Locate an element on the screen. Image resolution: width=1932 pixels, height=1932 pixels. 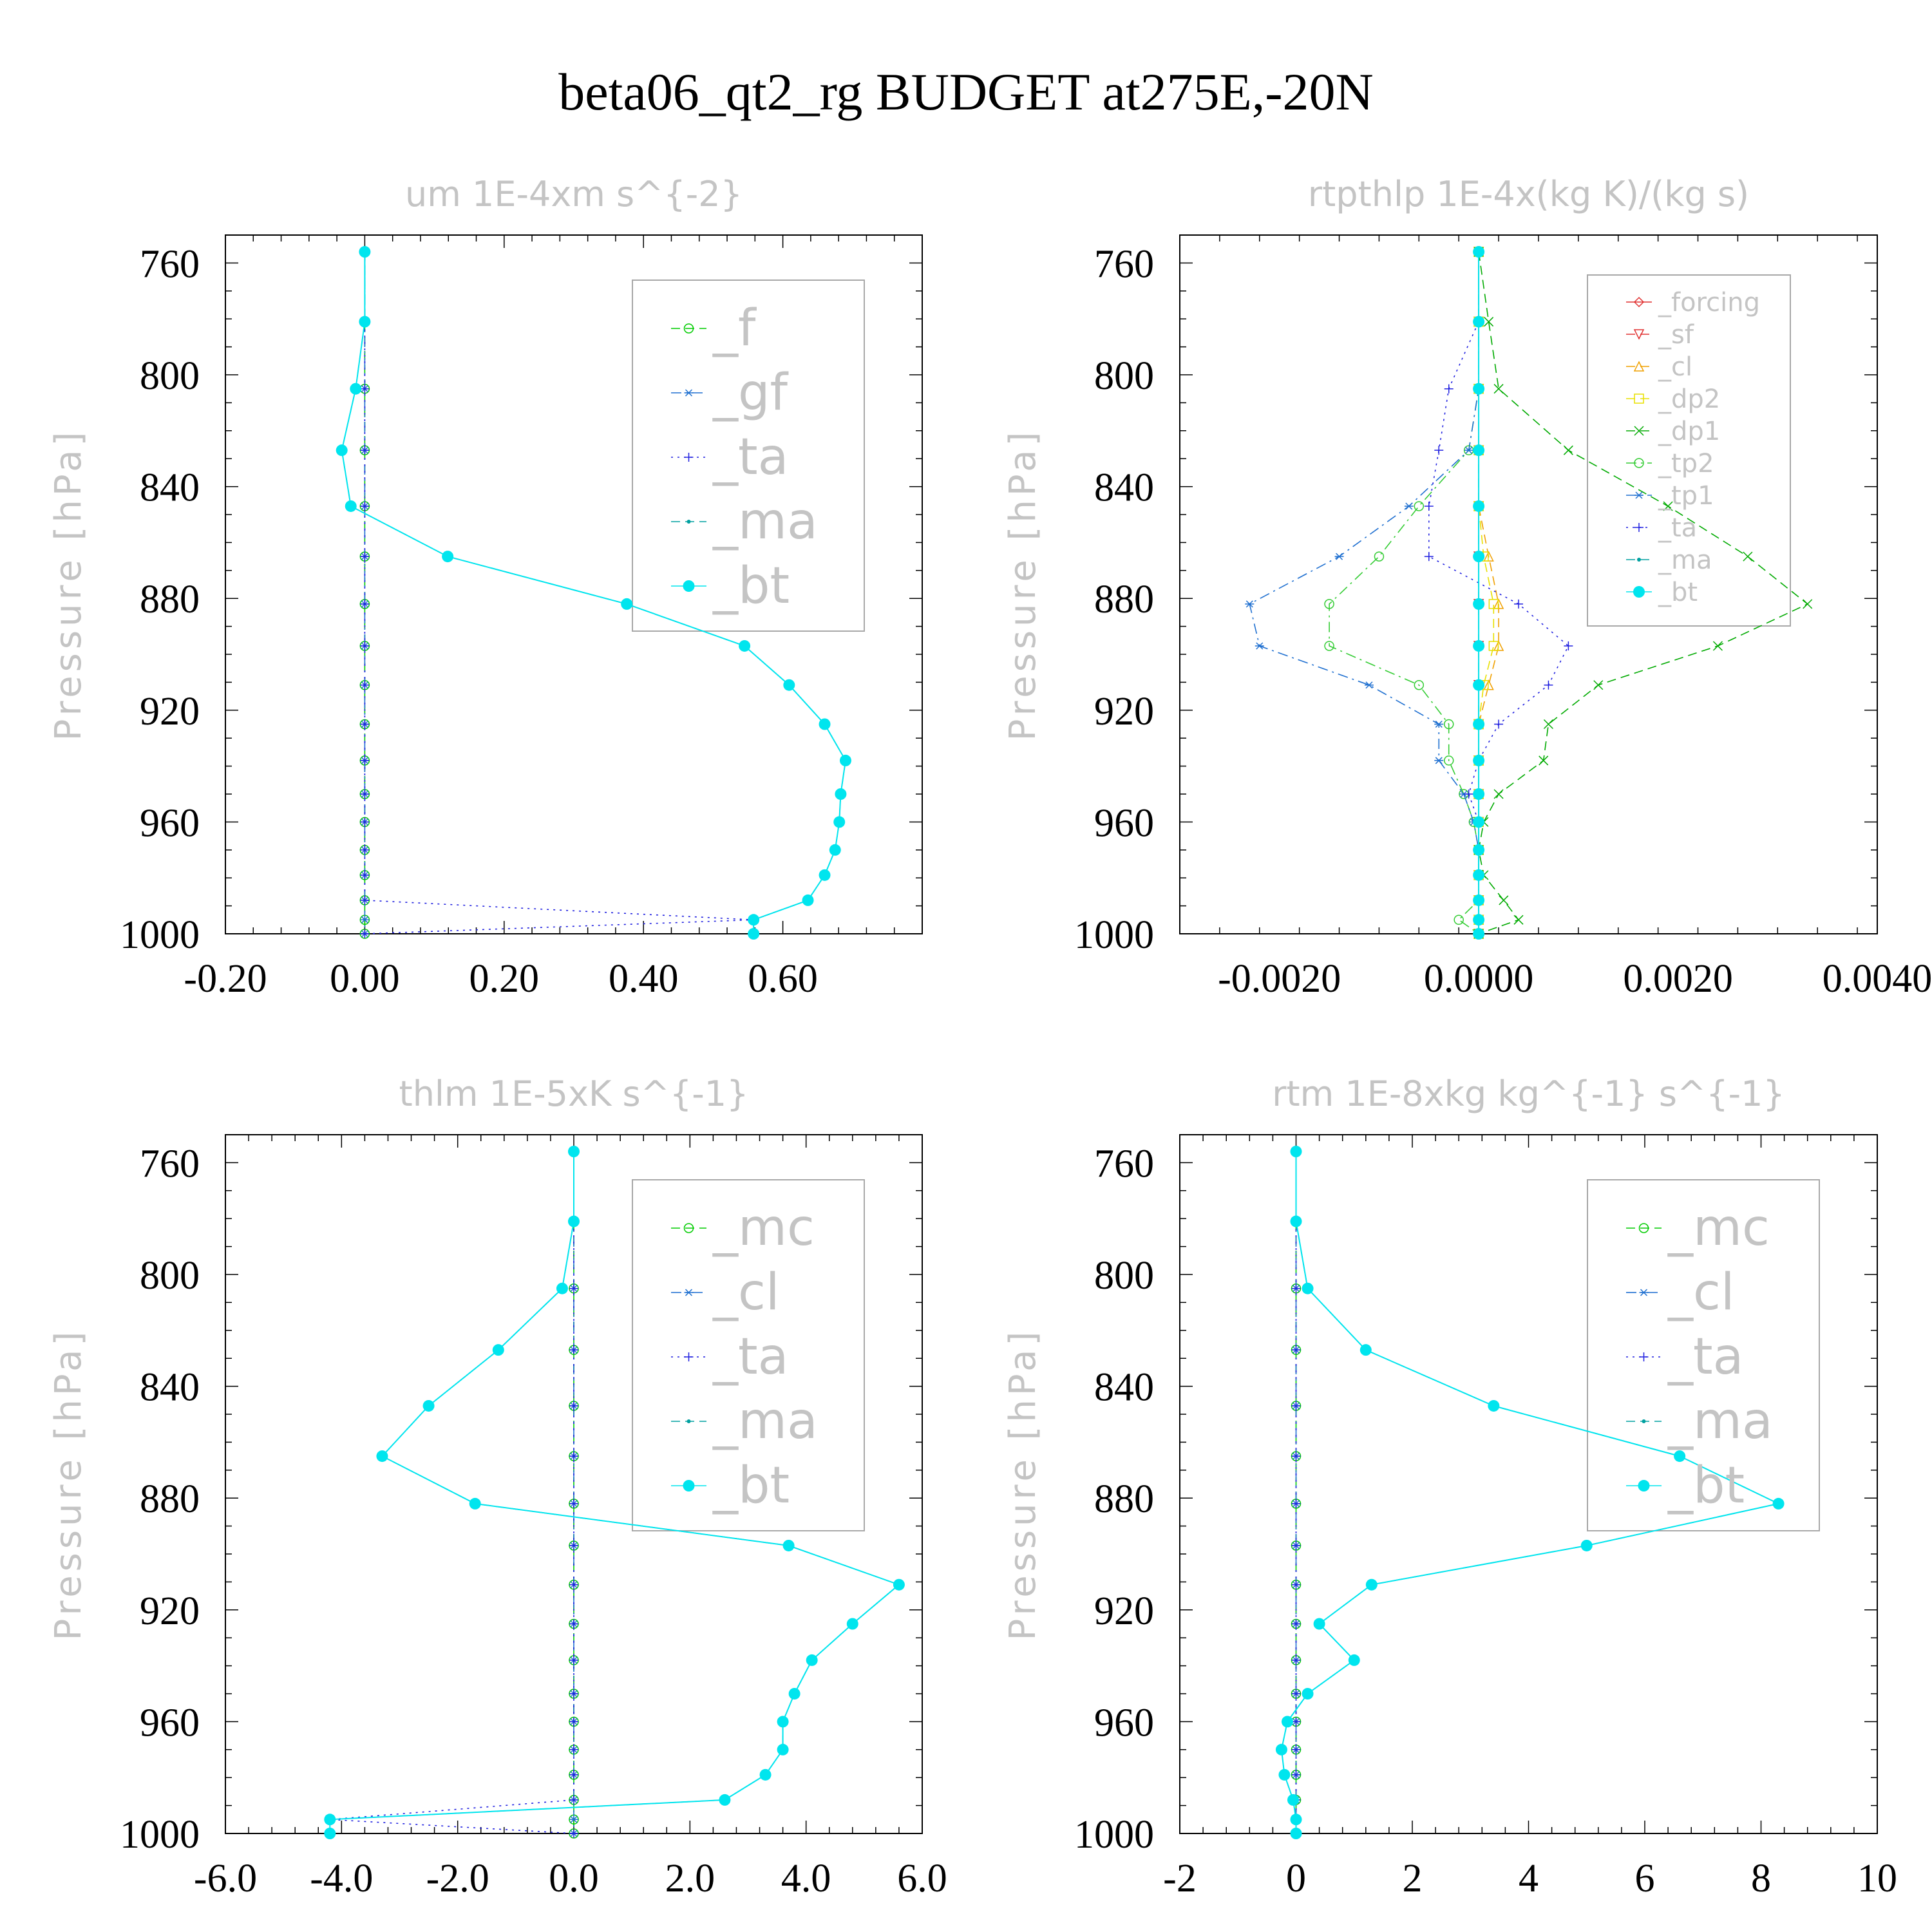
panel-title: thlm 1E-5xK s^{-1} is located at coordinates (574, 1094).